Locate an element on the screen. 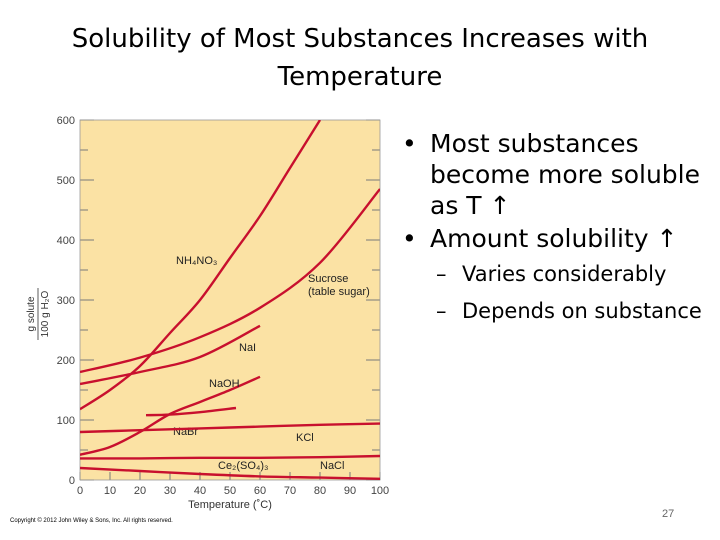 The width and height of the screenshot is (720, 540). x-tick-label: 10 is located at coordinates (110, 491).